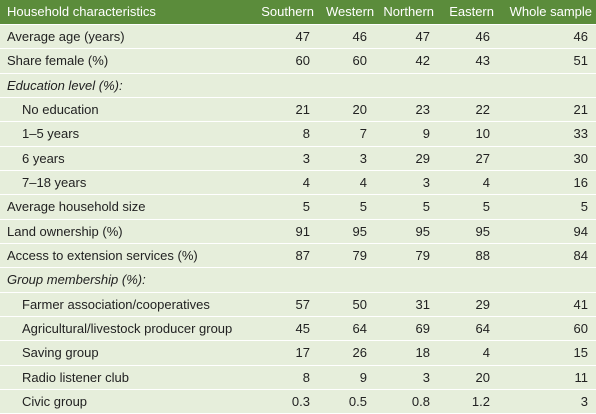 The height and width of the screenshot is (414, 596). I want to click on cell-value: 9, so click(346, 378).